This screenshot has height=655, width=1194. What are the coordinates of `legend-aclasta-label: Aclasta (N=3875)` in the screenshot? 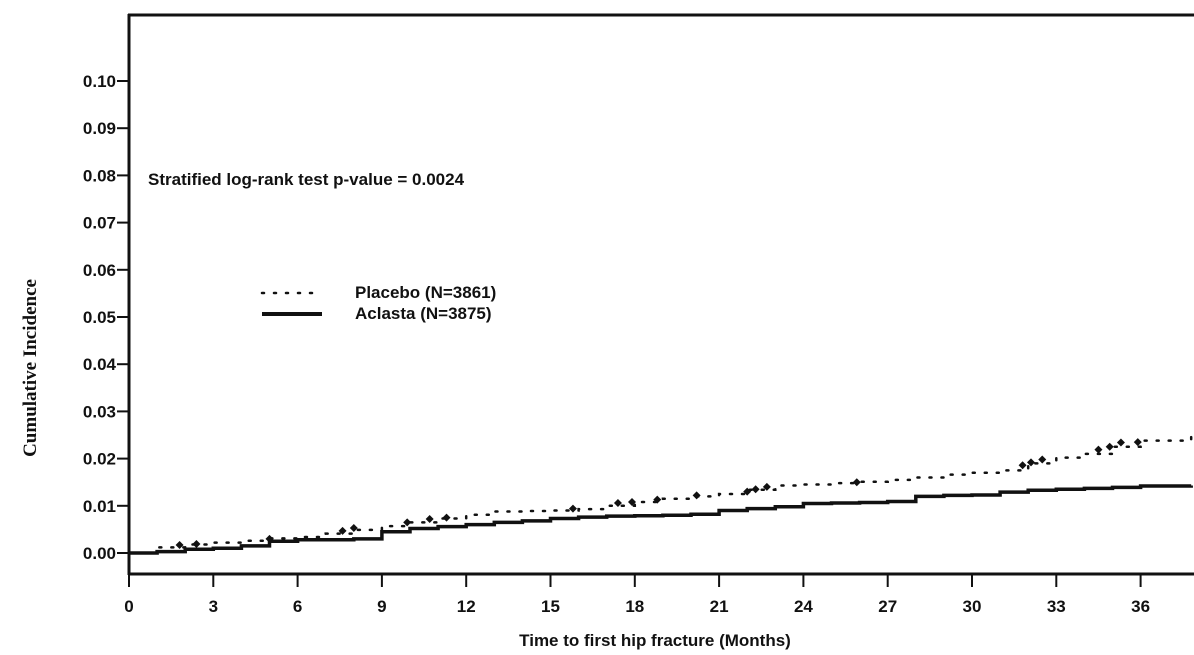 It's located at (423, 313).